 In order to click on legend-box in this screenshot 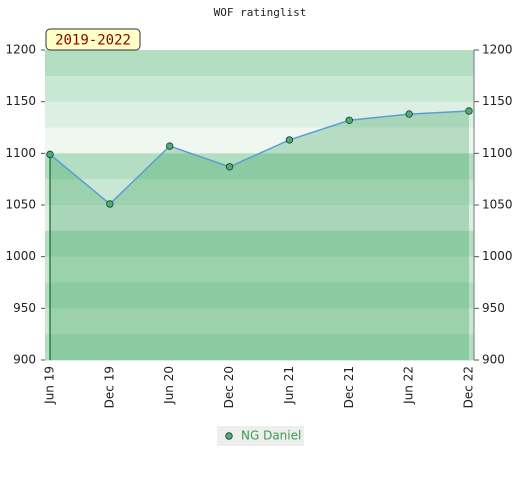, I will do `click(260, 436)`.